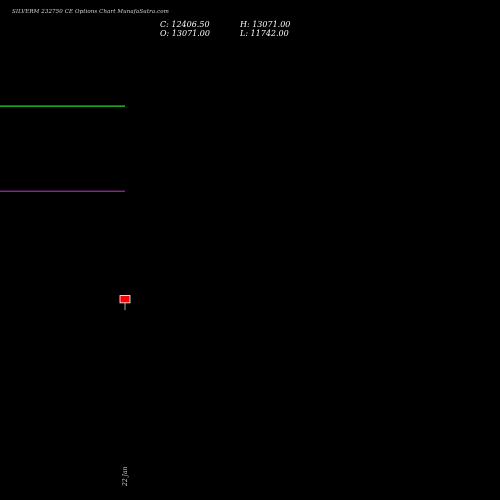 This screenshot has height=500, width=500. I want to click on x-tick-label-1: 22 Jan, so click(125, 476).